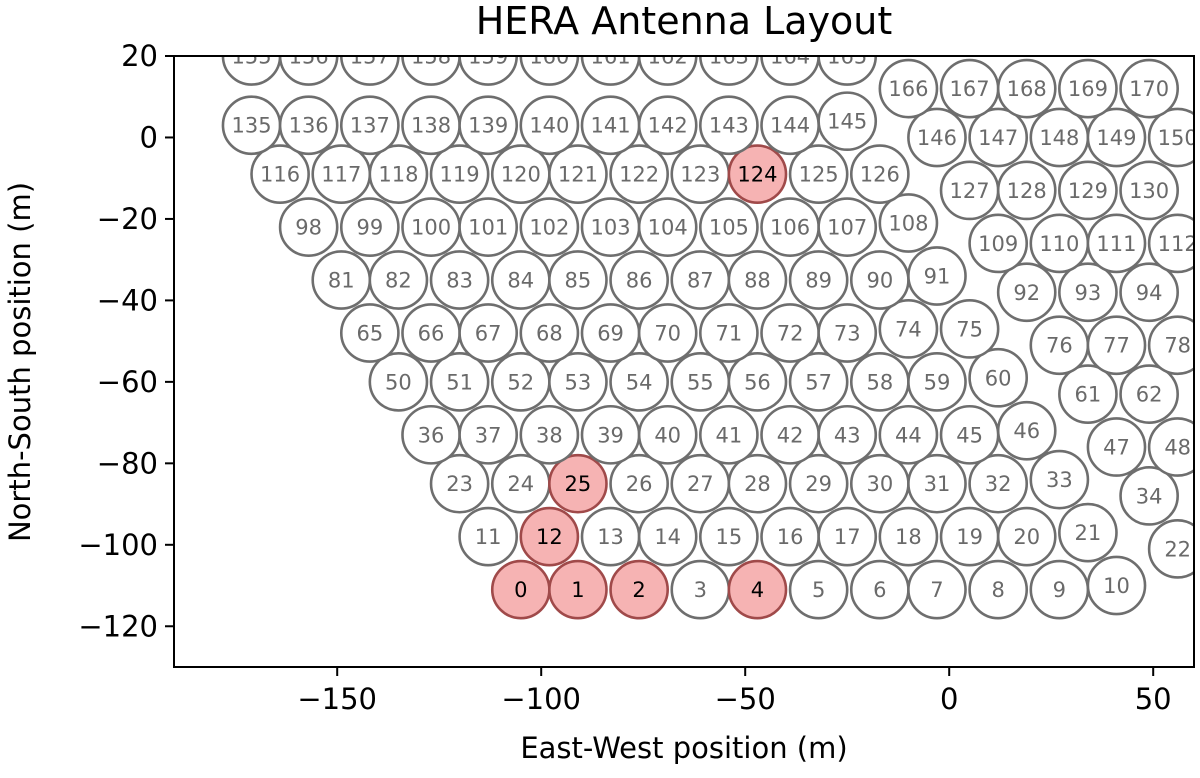 This screenshot has width=1200, height=778. I want to click on antenna-label: 46, so click(1026, 431).